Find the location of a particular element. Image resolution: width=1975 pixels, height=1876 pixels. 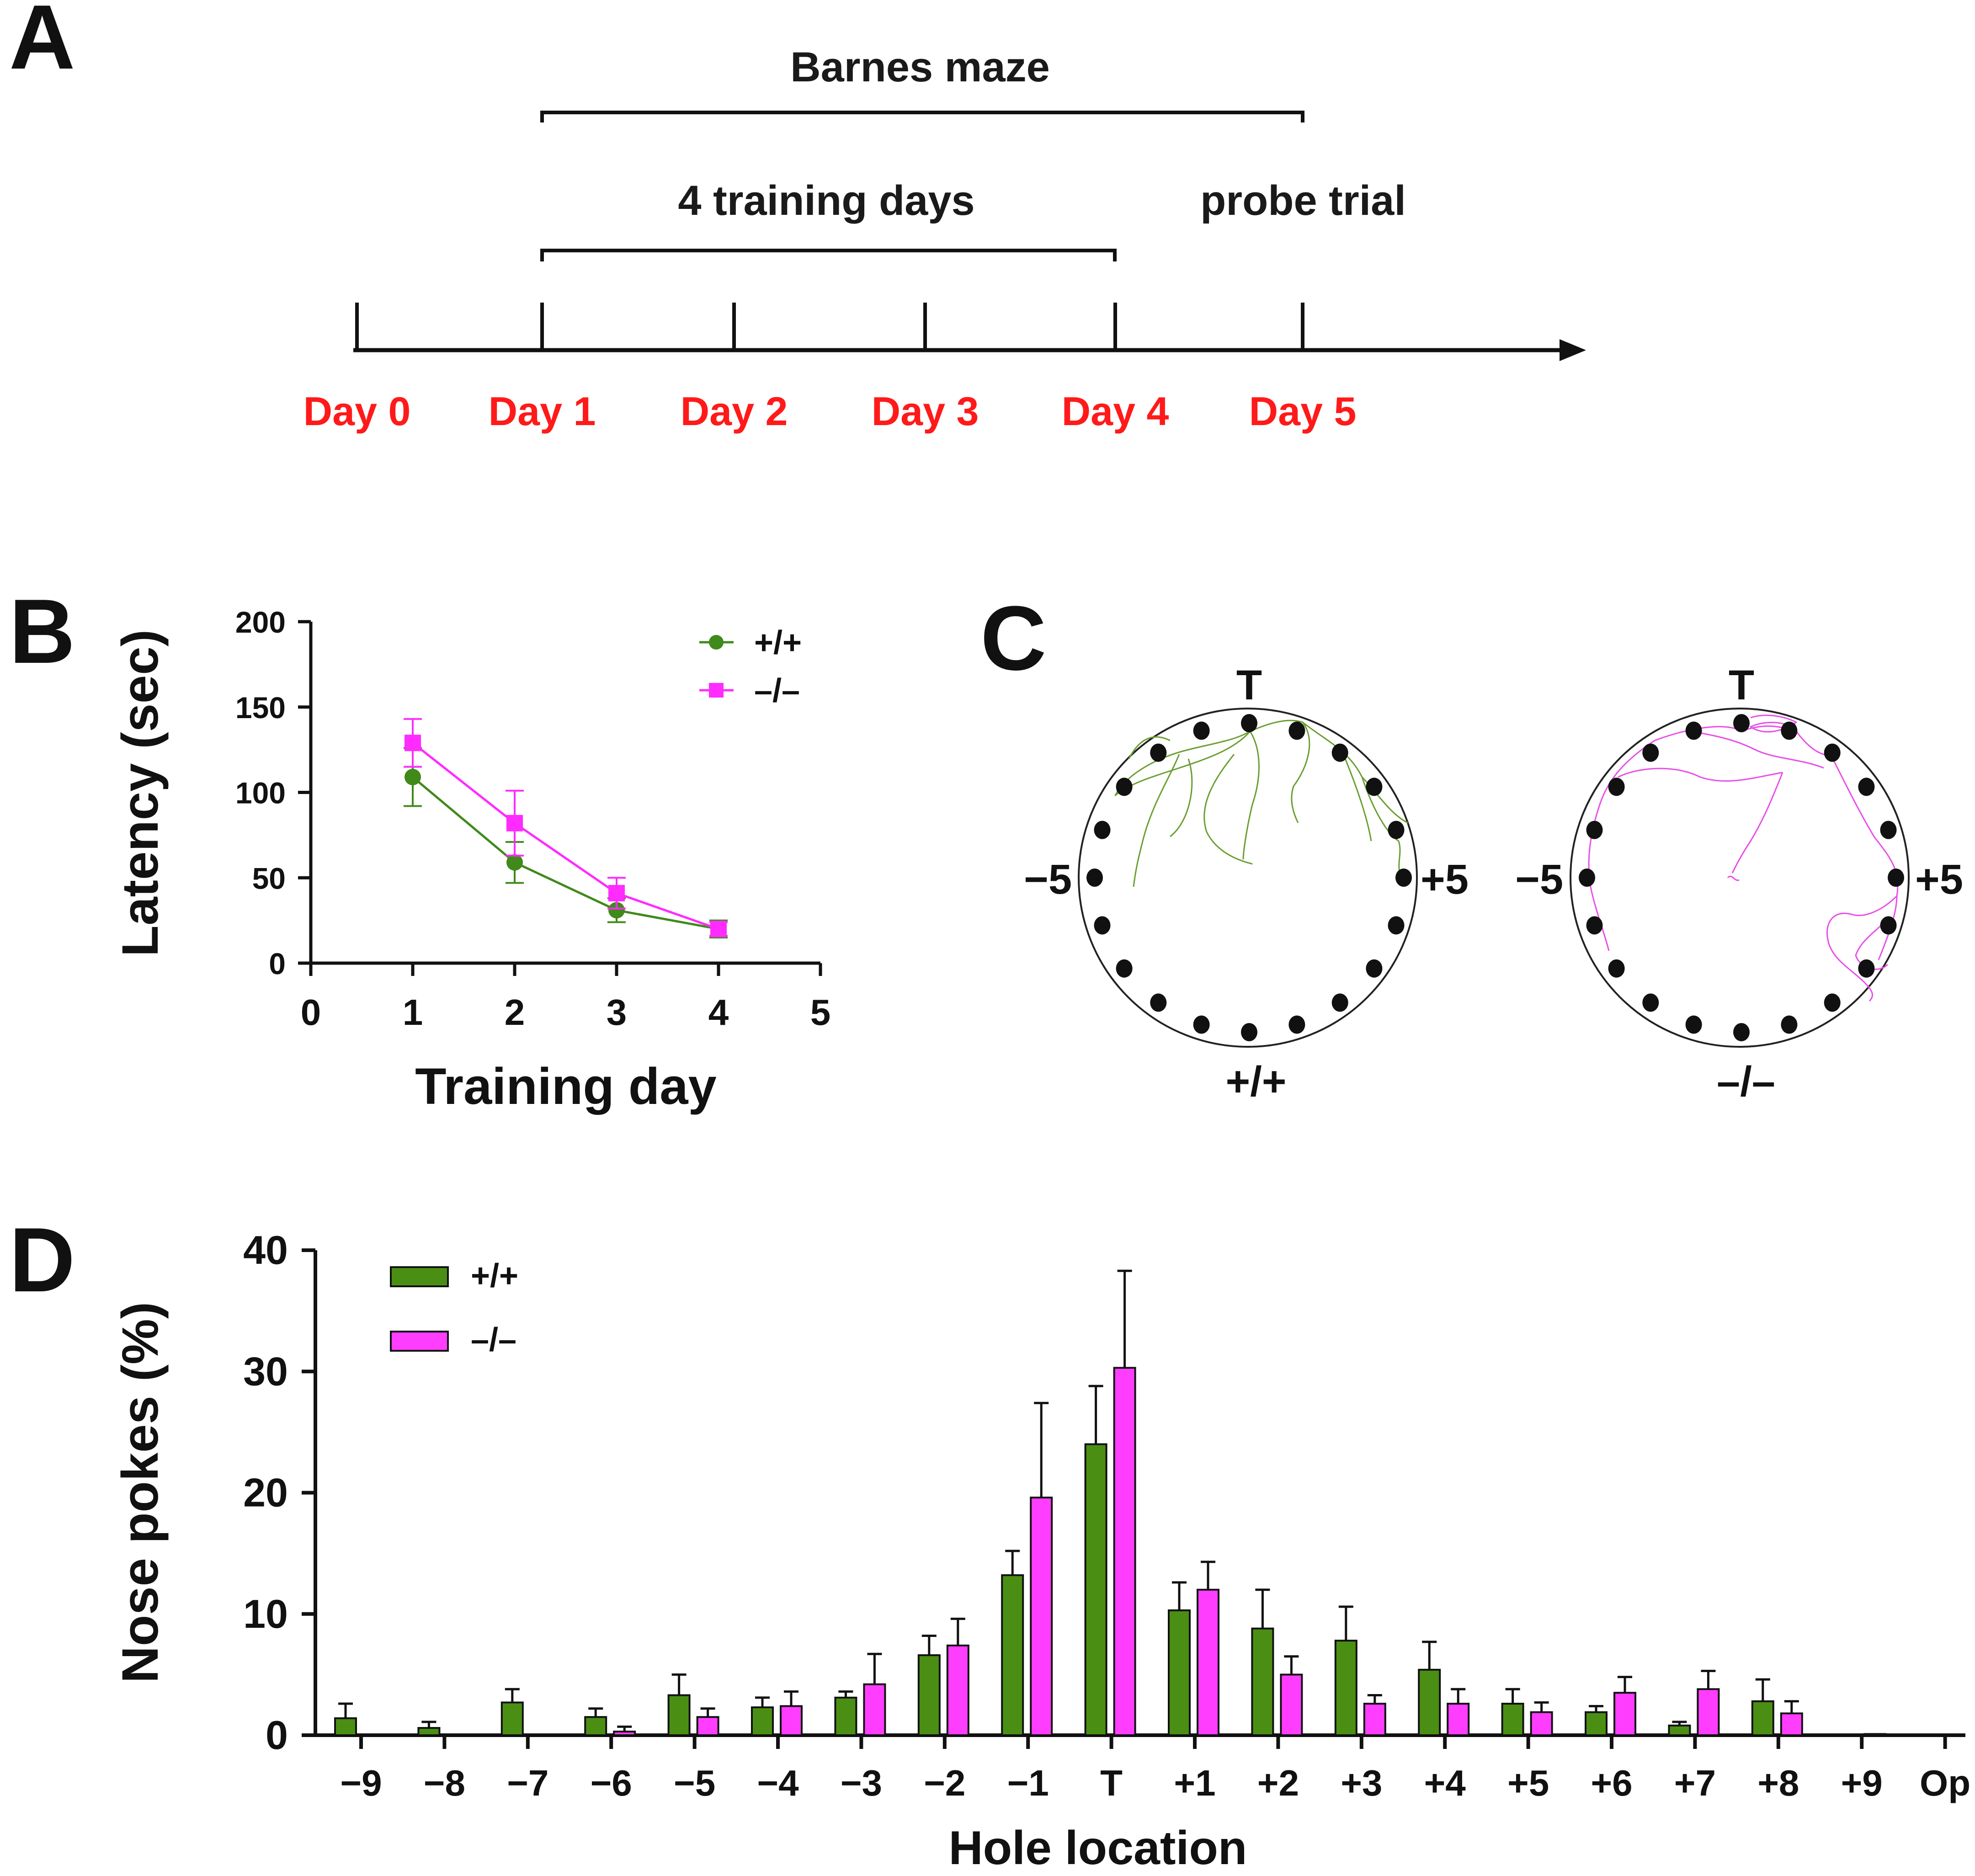

y-tick-label: 0 is located at coordinates (277, 1735).